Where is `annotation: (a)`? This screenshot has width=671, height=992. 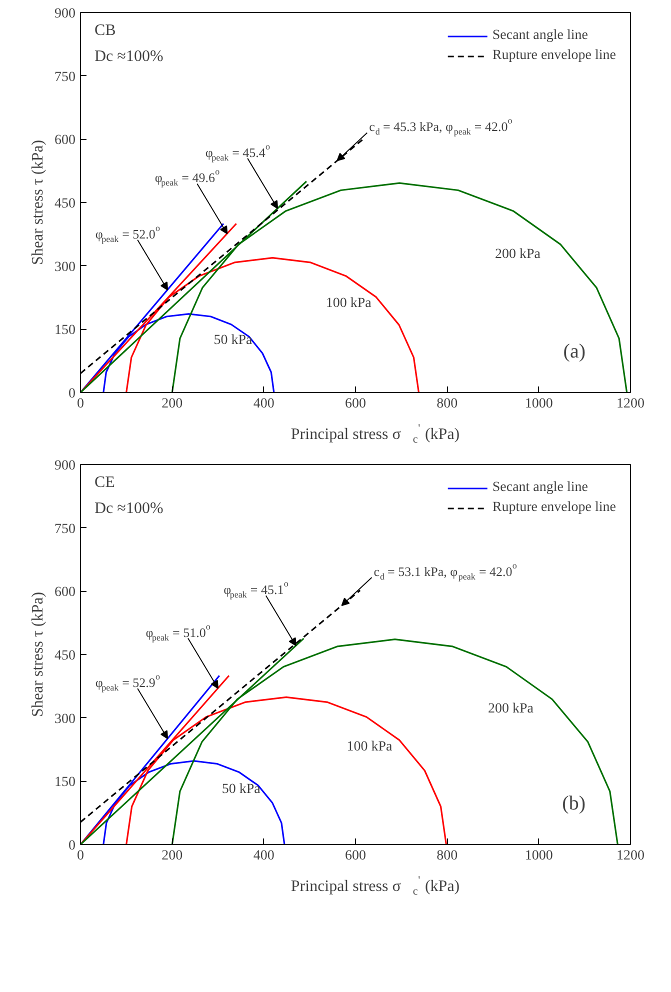 annotation: (a) is located at coordinates (574, 351).